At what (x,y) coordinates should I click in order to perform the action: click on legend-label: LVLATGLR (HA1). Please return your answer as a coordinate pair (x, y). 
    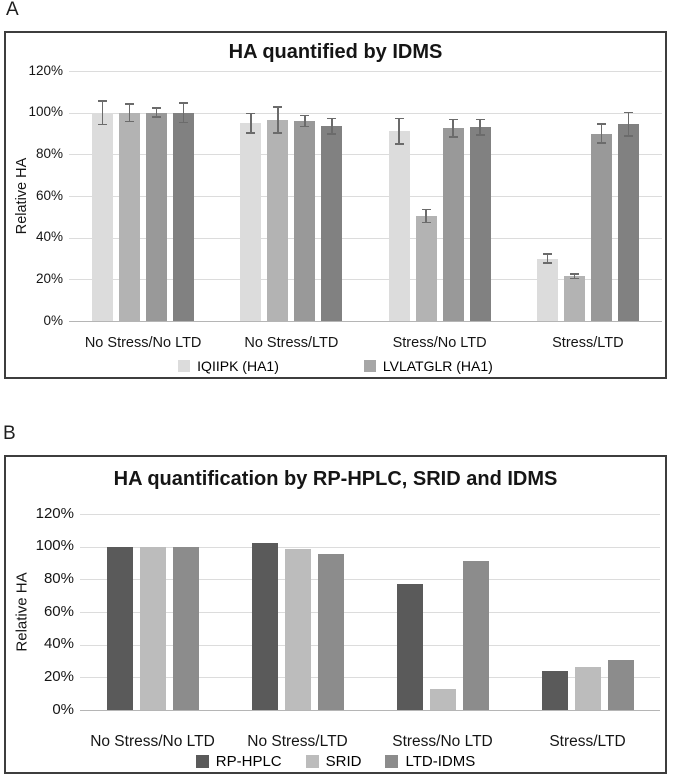
    Looking at the image, I should click on (437, 366).